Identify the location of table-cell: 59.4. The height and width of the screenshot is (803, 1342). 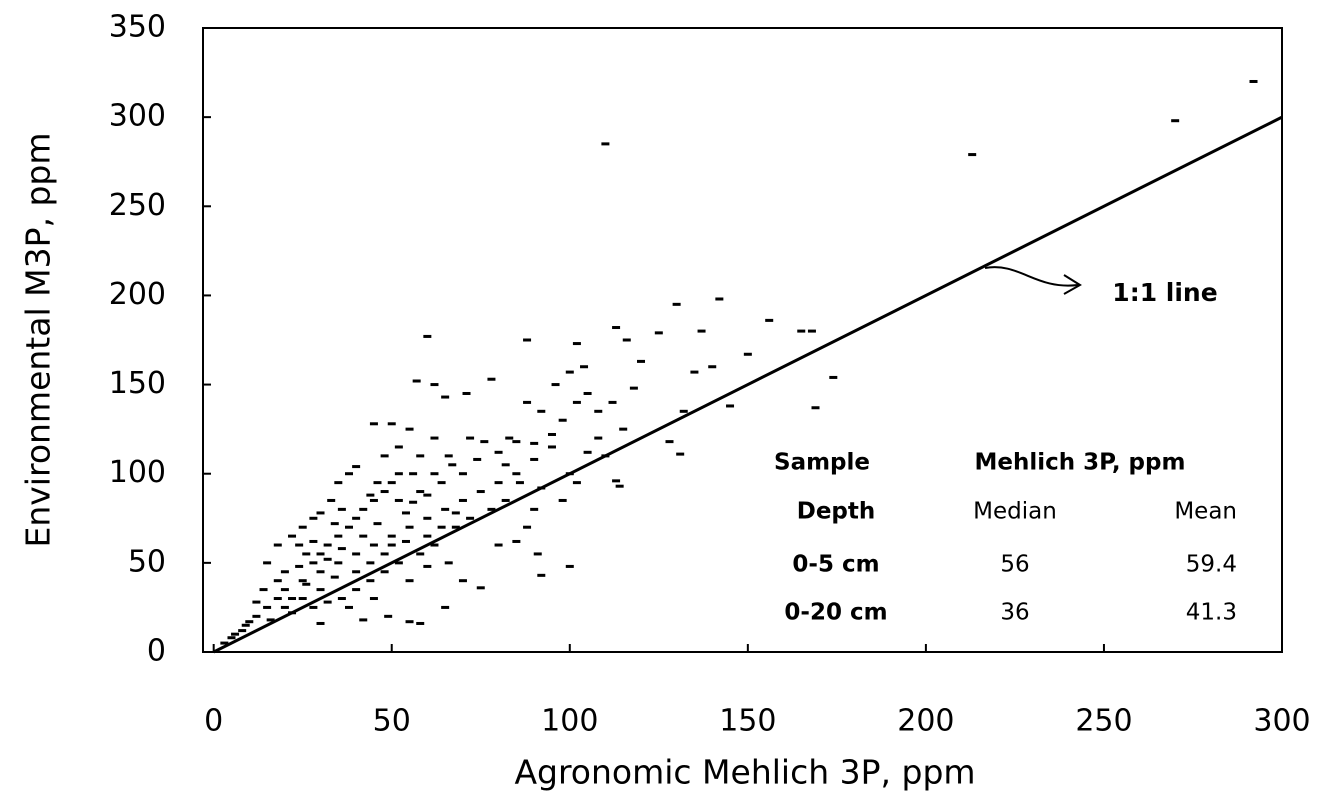
(1211, 565).